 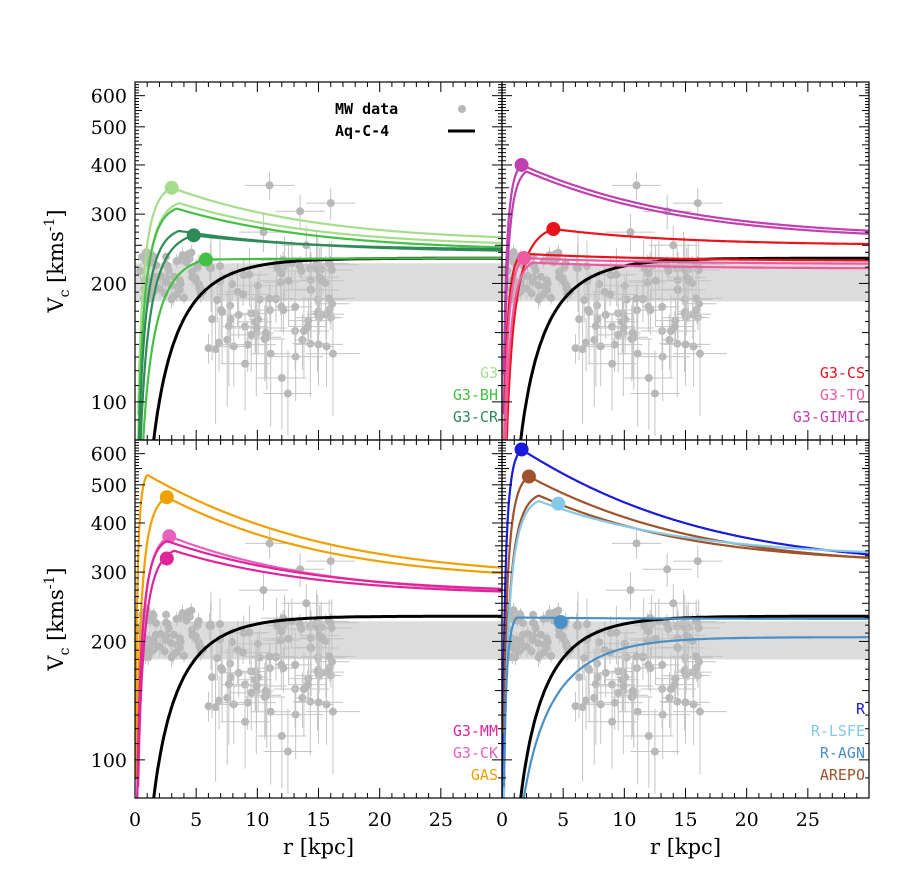 I want to click on legend-label: G3-CR, so click(x=476, y=417).